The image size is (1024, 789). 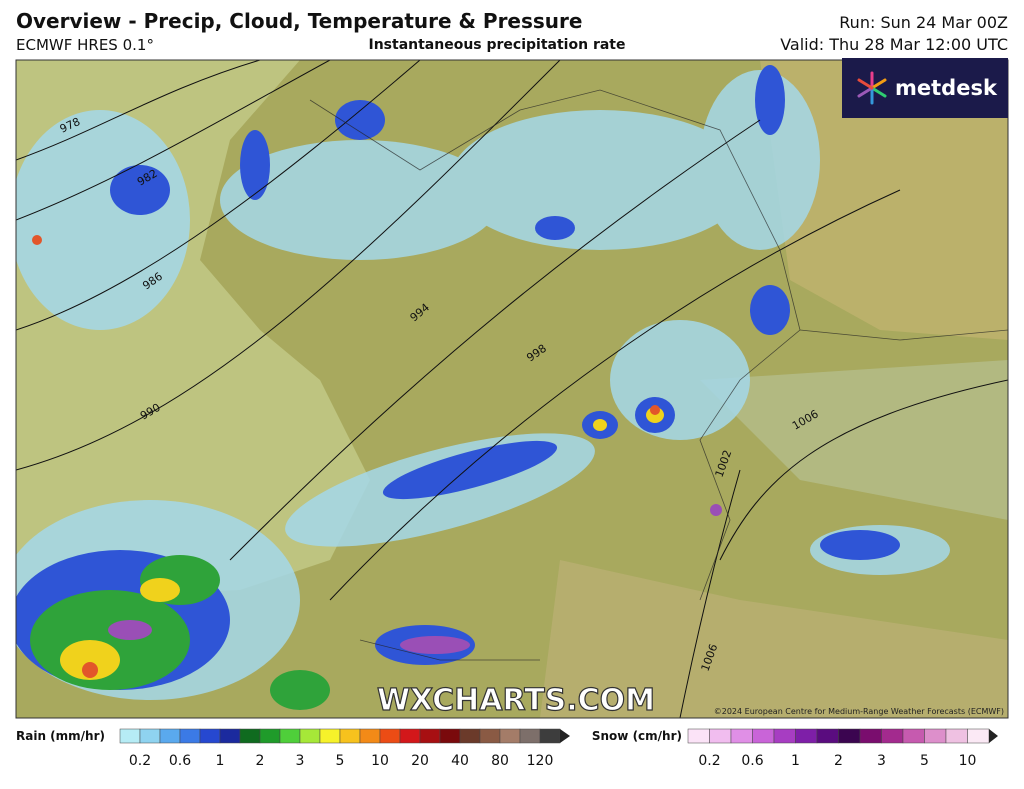 What do you see at coordinates (500, 761) in the screenshot?
I see `rain-tick-label: 80` at bounding box center [500, 761].